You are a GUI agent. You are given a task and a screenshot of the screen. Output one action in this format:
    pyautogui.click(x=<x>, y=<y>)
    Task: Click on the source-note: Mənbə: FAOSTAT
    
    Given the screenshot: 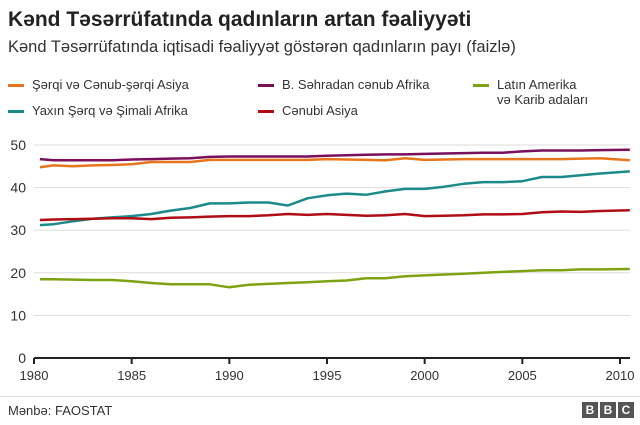 What is the action you would take?
    pyautogui.click(x=60, y=410)
    